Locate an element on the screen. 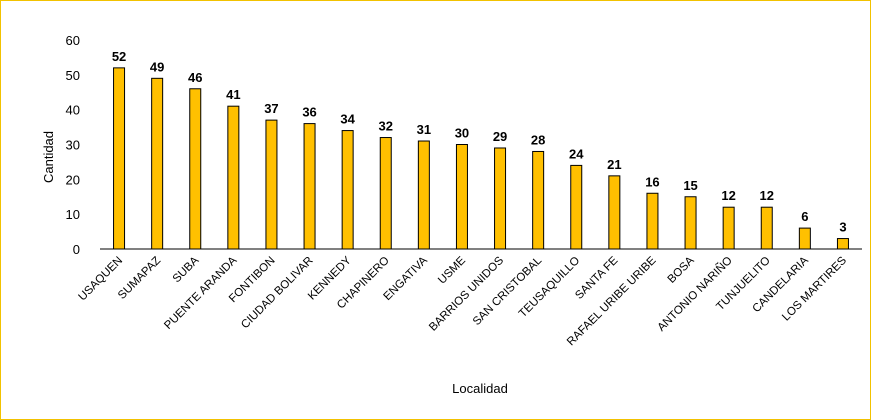 The width and height of the screenshot is (871, 420). data-label: 24 is located at coordinates (576, 153).